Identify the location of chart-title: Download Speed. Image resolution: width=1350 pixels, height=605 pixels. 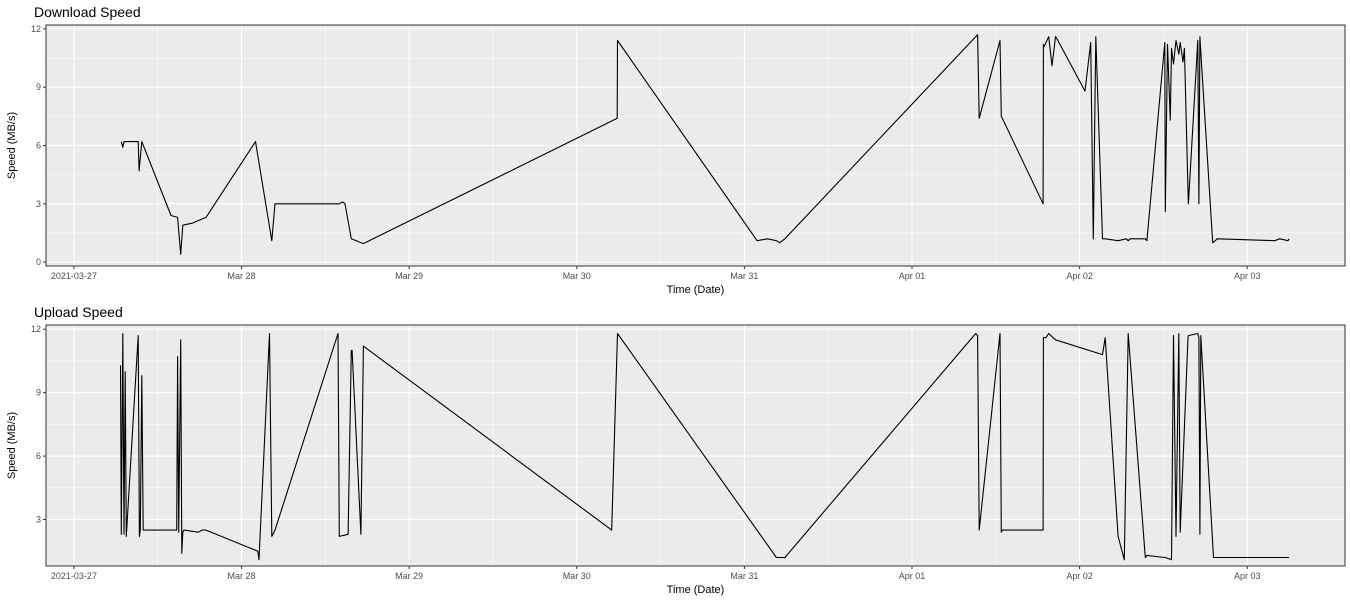
(87, 12).